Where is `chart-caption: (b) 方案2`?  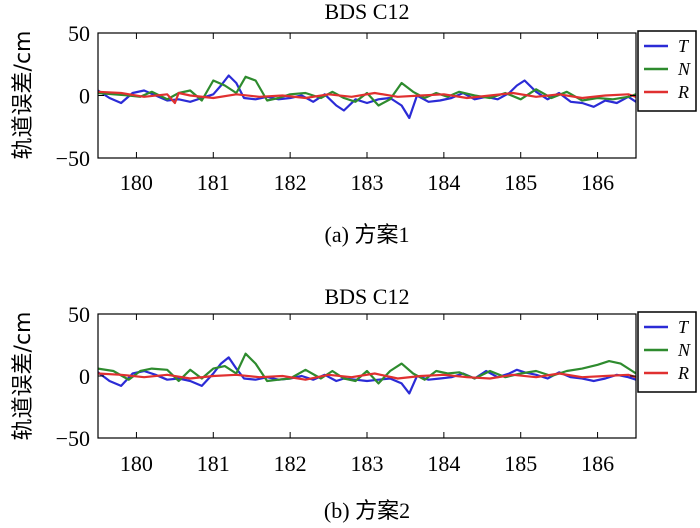
chart-caption: (b) 方案2 is located at coordinates (367, 510).